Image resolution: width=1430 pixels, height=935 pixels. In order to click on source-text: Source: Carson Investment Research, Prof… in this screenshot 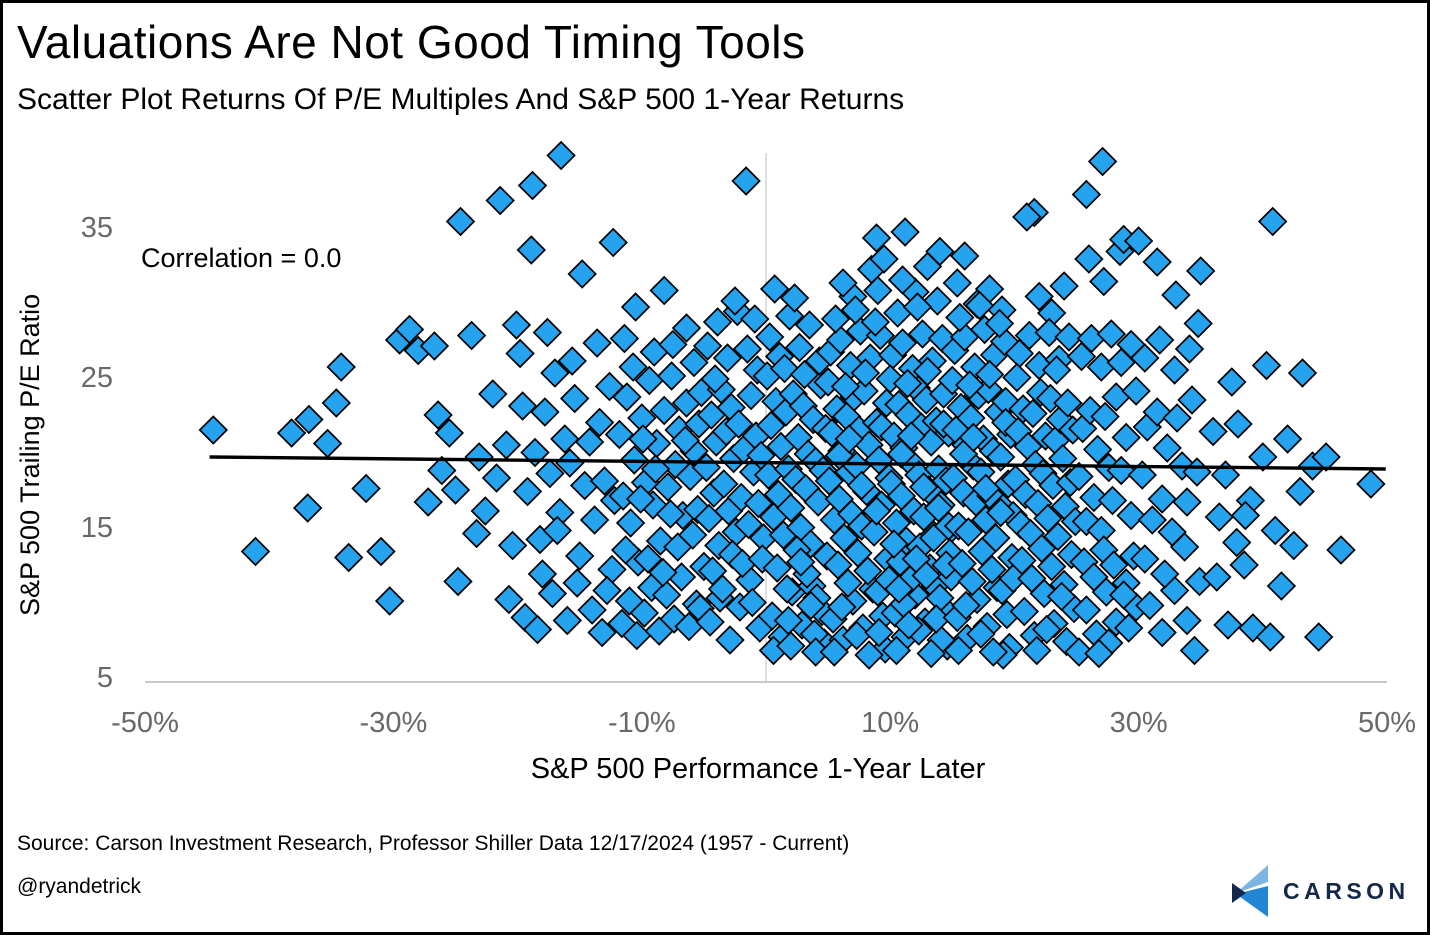, I will do `click(433, 843)`.